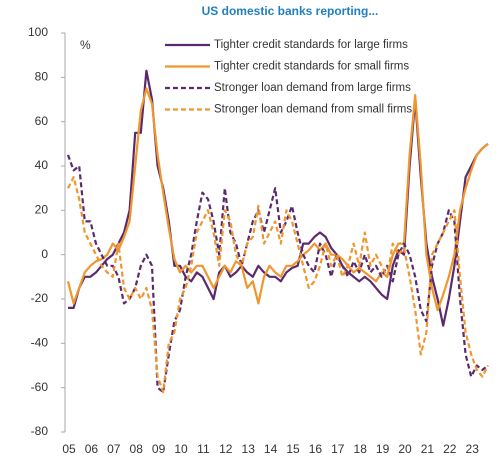 This screenshot has height=462, width=497. What do you see at coordinates (137, 449) in the screenshot?
I see `x-tick-label: 08` at bounding box center [137, 449].